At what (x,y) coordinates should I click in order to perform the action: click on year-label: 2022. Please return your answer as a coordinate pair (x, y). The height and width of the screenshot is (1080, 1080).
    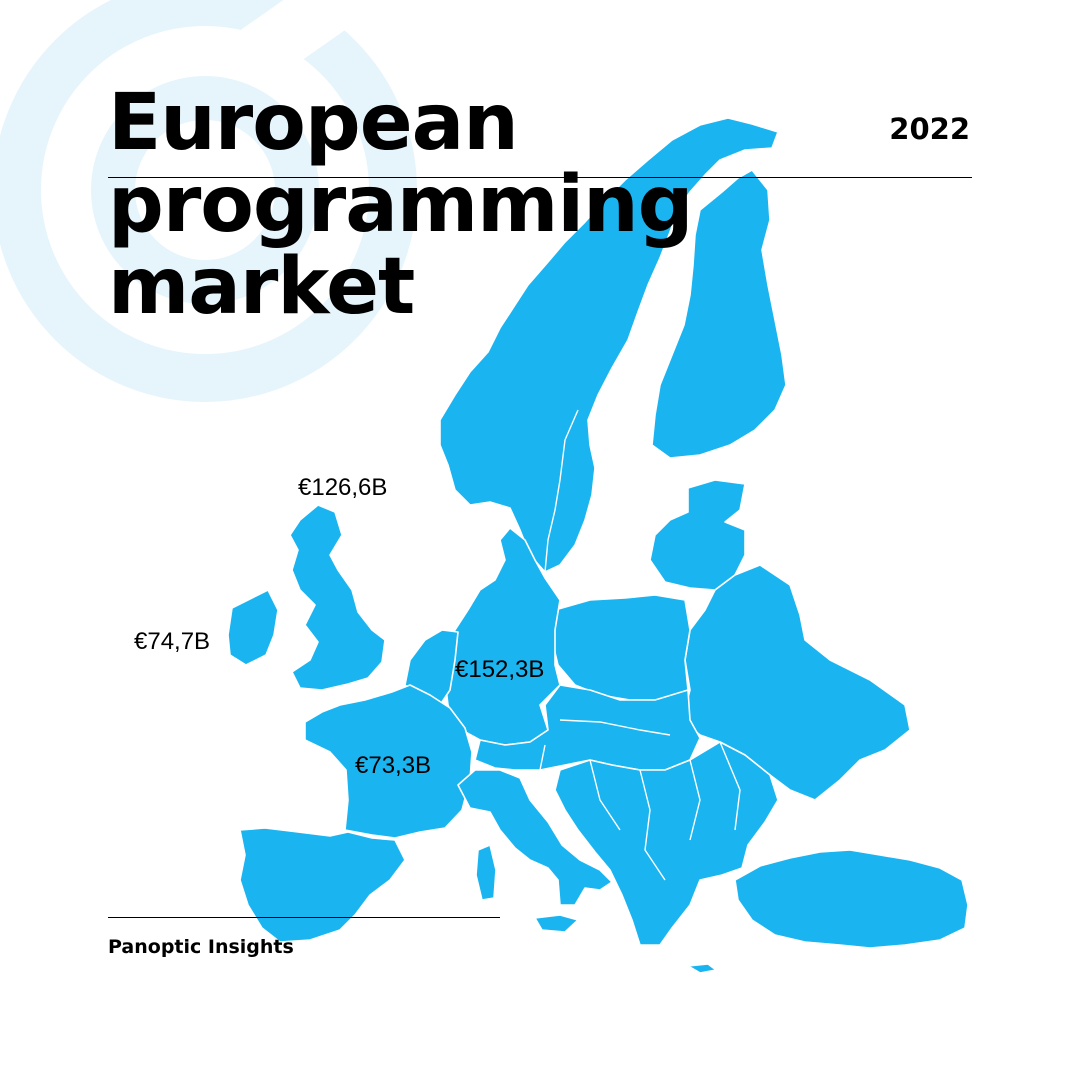
    Looking at the image, I should click on (929, 129).